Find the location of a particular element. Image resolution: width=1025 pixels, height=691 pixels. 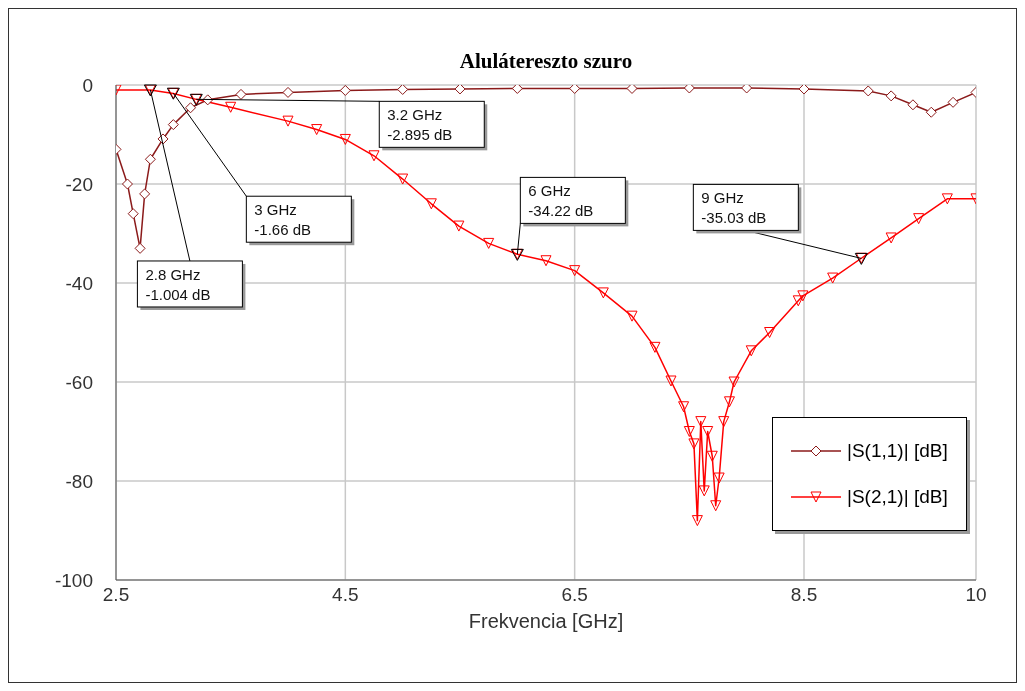

y-tick-label: -80 is located at coordinates (79, 481).